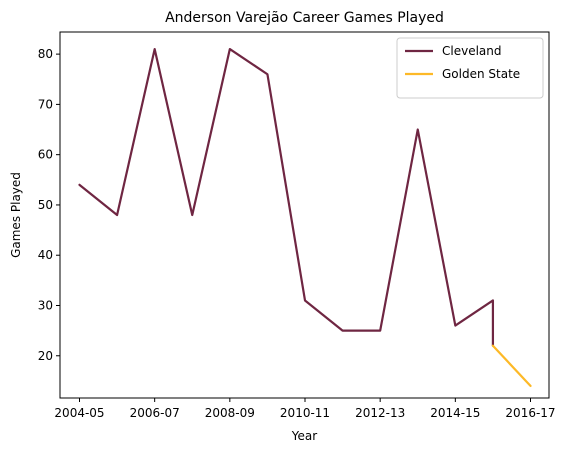 Image resolution: width=569 pixels, height=457 pixels. Describe the element at coordinates (45, 205) in the screenshot. I see `y-tick-label-50: 50` at that location.